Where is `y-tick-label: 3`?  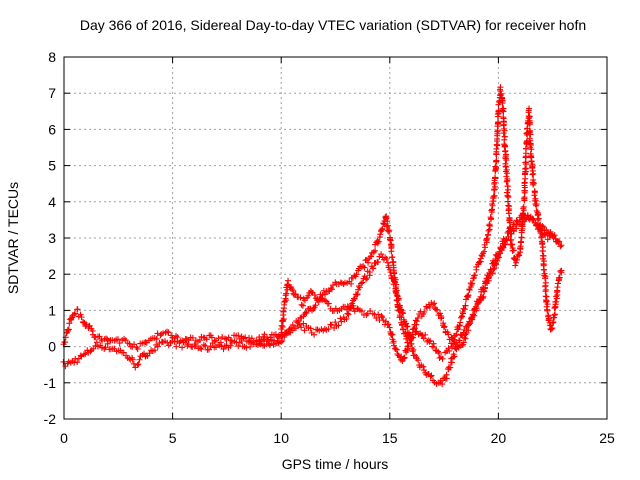
y-tick-label: 3 is located at coordinates (52, 238).